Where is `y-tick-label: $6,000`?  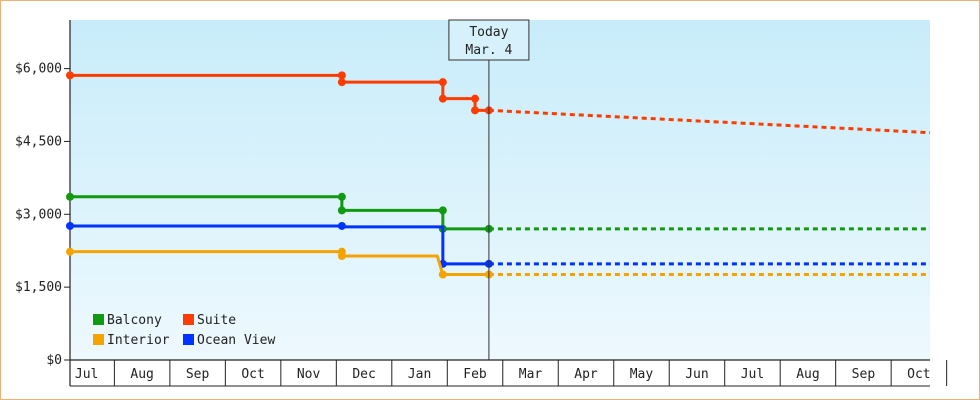 y-tick-label: $6,000 is located at coordinates (38, 69).